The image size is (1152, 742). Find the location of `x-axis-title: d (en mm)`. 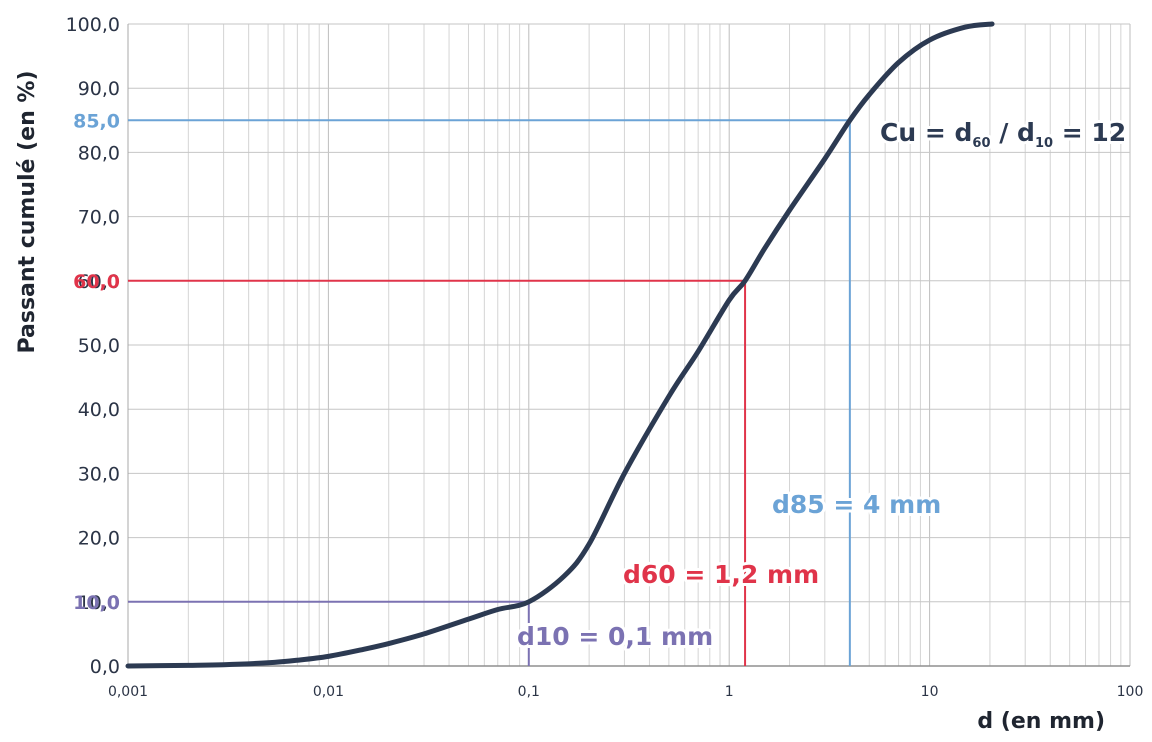

x-axis-title: d (en mm) is located at coordinates (1041, 721).